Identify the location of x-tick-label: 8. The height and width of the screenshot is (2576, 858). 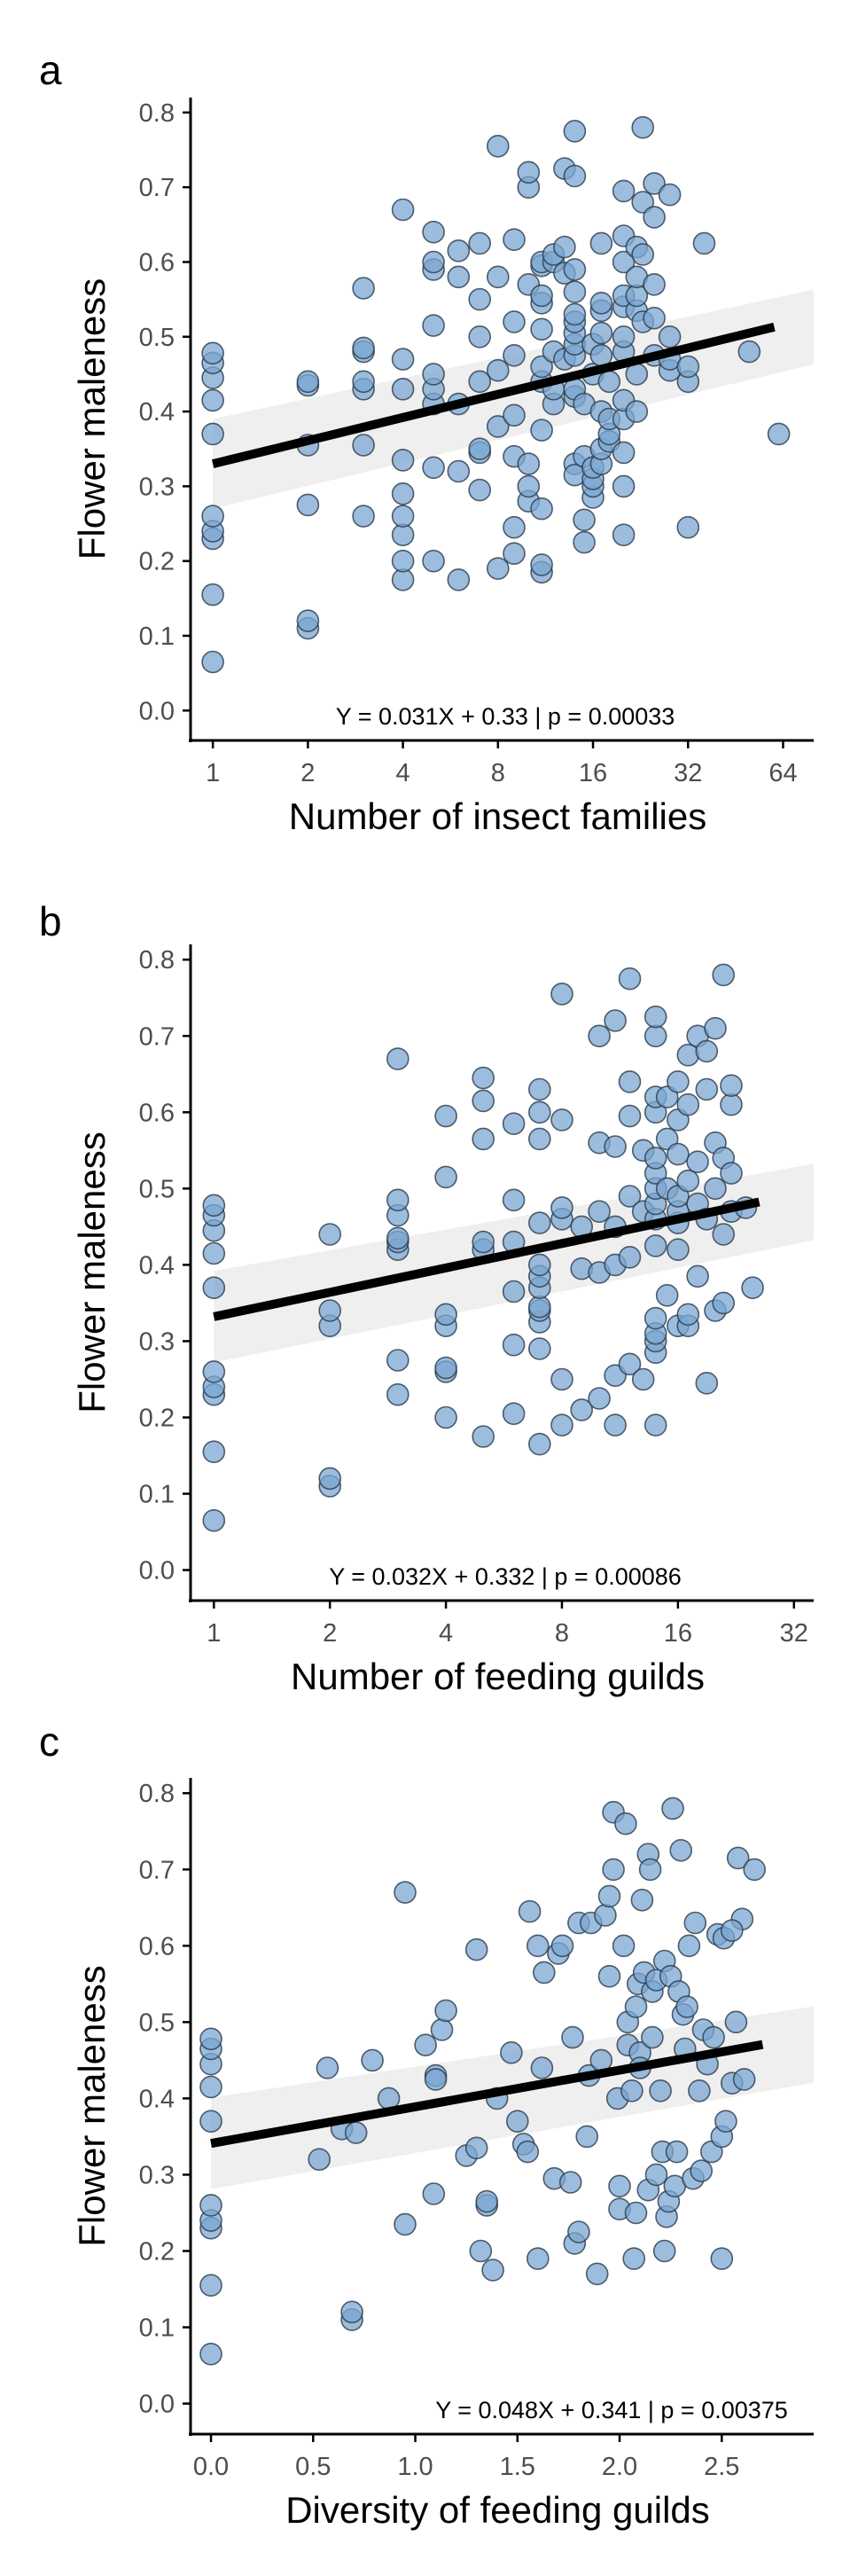
(498, 773).